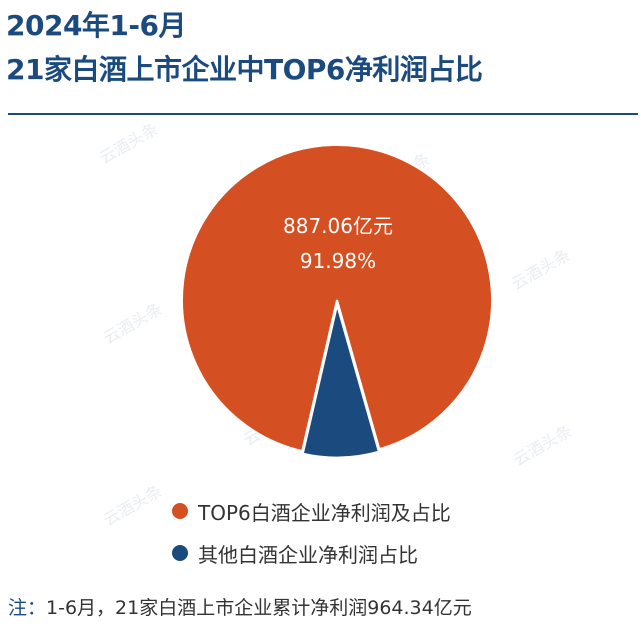 This screenshot has width=641, height=624. Describe the element at coordinates (244, 69) in the screenshot. I see `title-line-2: 21家白酒上市企业中TOP6净利润占比` at that location.